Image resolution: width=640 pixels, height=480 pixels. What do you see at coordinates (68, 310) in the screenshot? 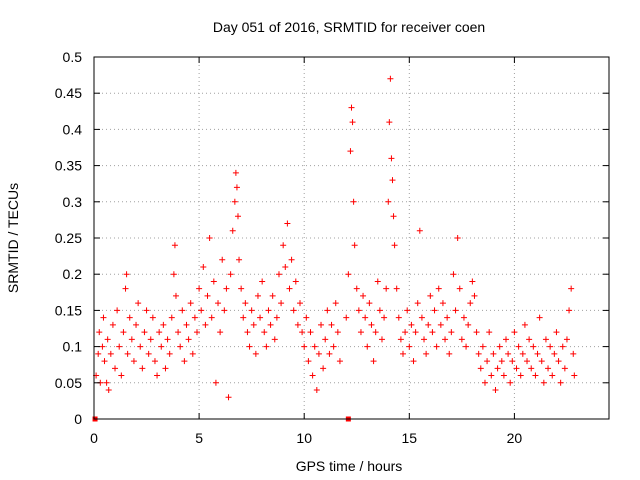
I see `y-tick-label: 0.15` at bounding box center [68, 310].